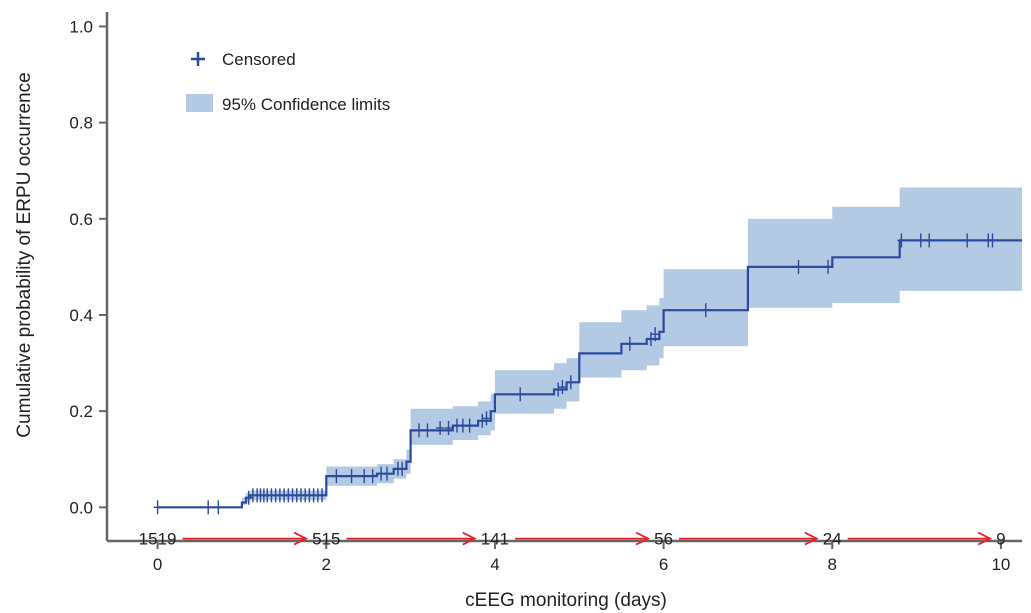  What do you see at coordinates (663, 539) in the screenshot?
I see `number-at-risk-label: 56` at bounding box center [663, 539].